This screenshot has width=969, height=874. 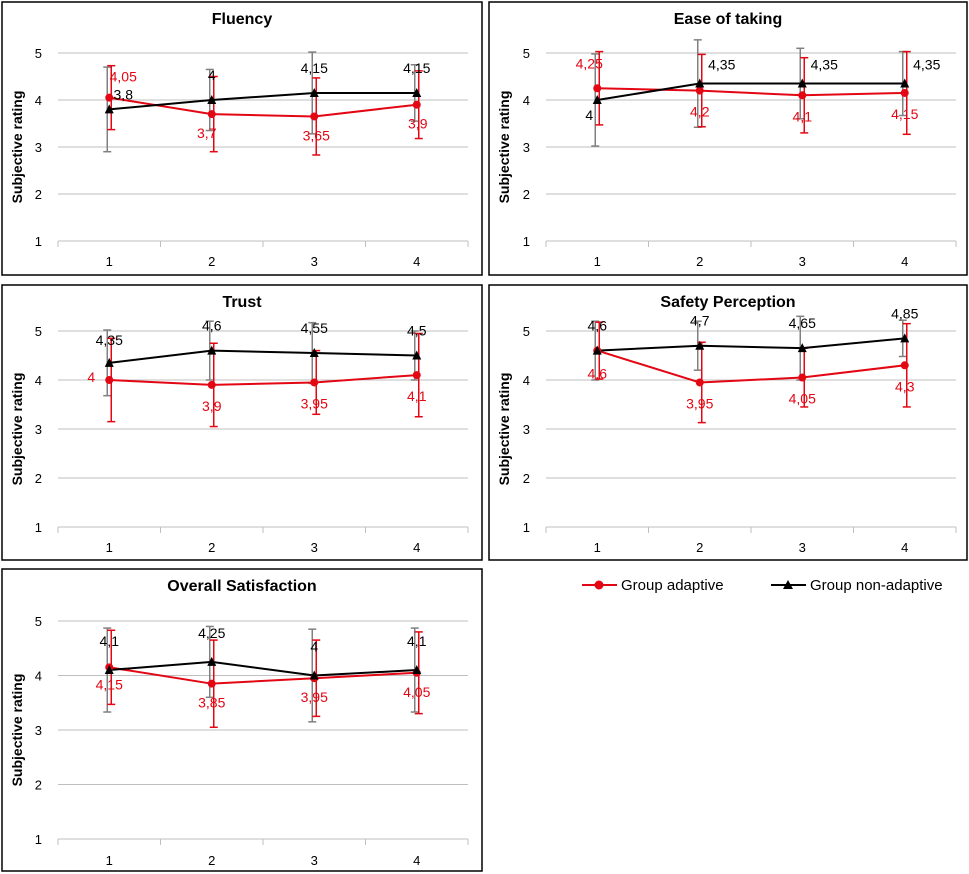 What do you see at coordinates (589, 63) in the screenshot?
I see `data-label-adaptive: 4,25` at bounding box center [589, 63].